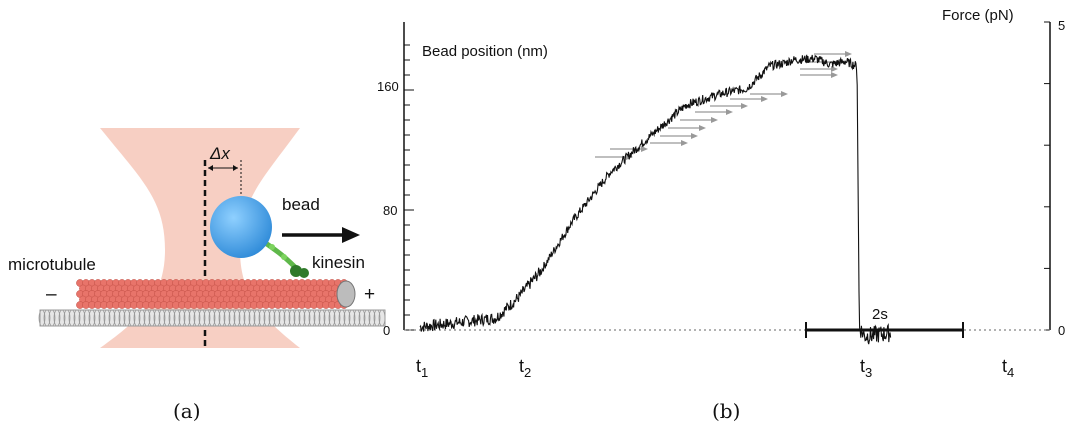 This screenshot has width=1074, height=428. I want to click on delta-x-label: Δx, so click(219, 153).